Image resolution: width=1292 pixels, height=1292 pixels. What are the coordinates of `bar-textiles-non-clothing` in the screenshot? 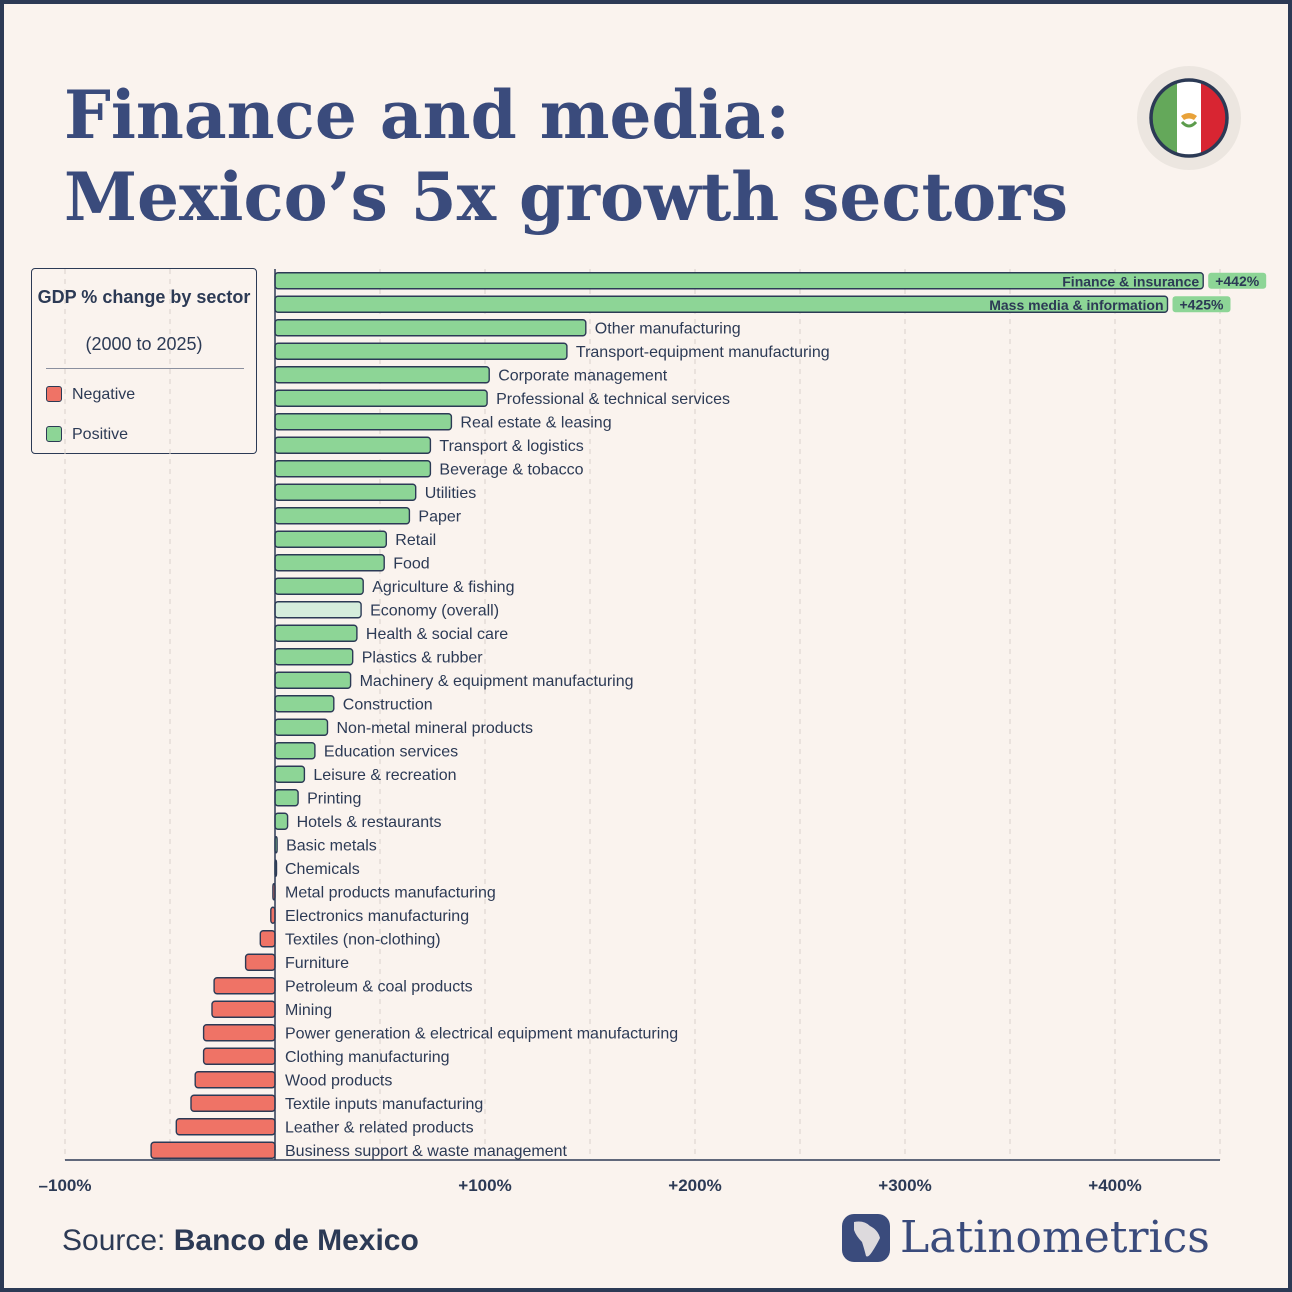 It's located at (267, 939).